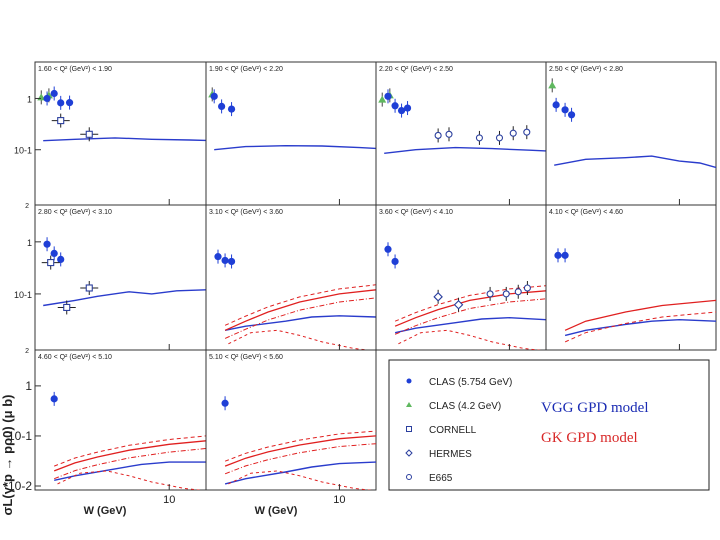  What do you see at coordinates (7, 455) in the screenshot?
I see `y-axis-title: σL(γ*p → pρ0) (μ b)` at bounding box center [7, 455].